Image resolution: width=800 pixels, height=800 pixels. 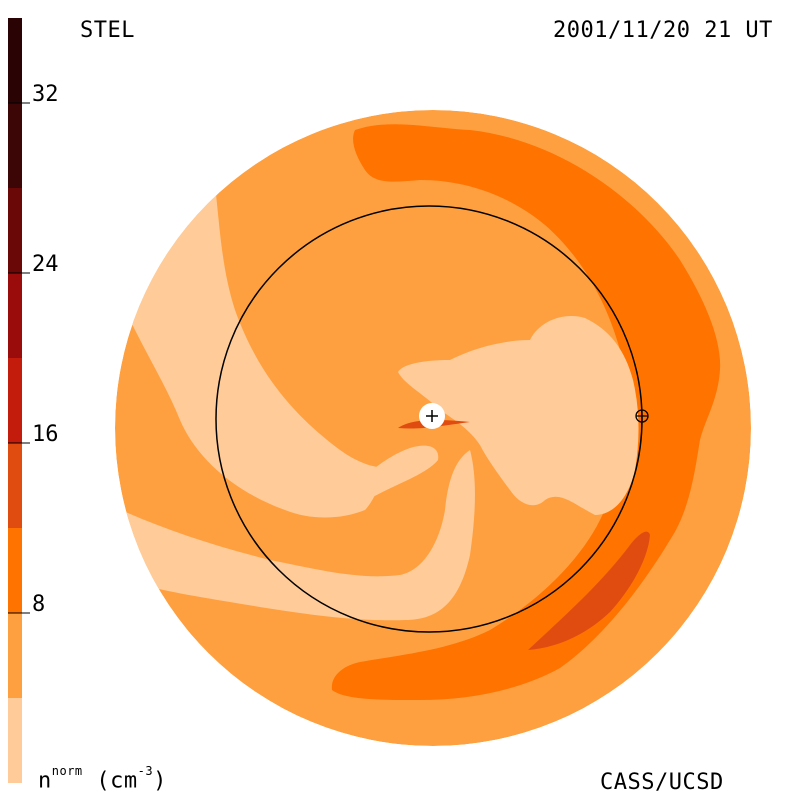 What do you see at coordinates (642, 416) in the screenshot?
I see `earth-marker` at bounding box center [642, 416].